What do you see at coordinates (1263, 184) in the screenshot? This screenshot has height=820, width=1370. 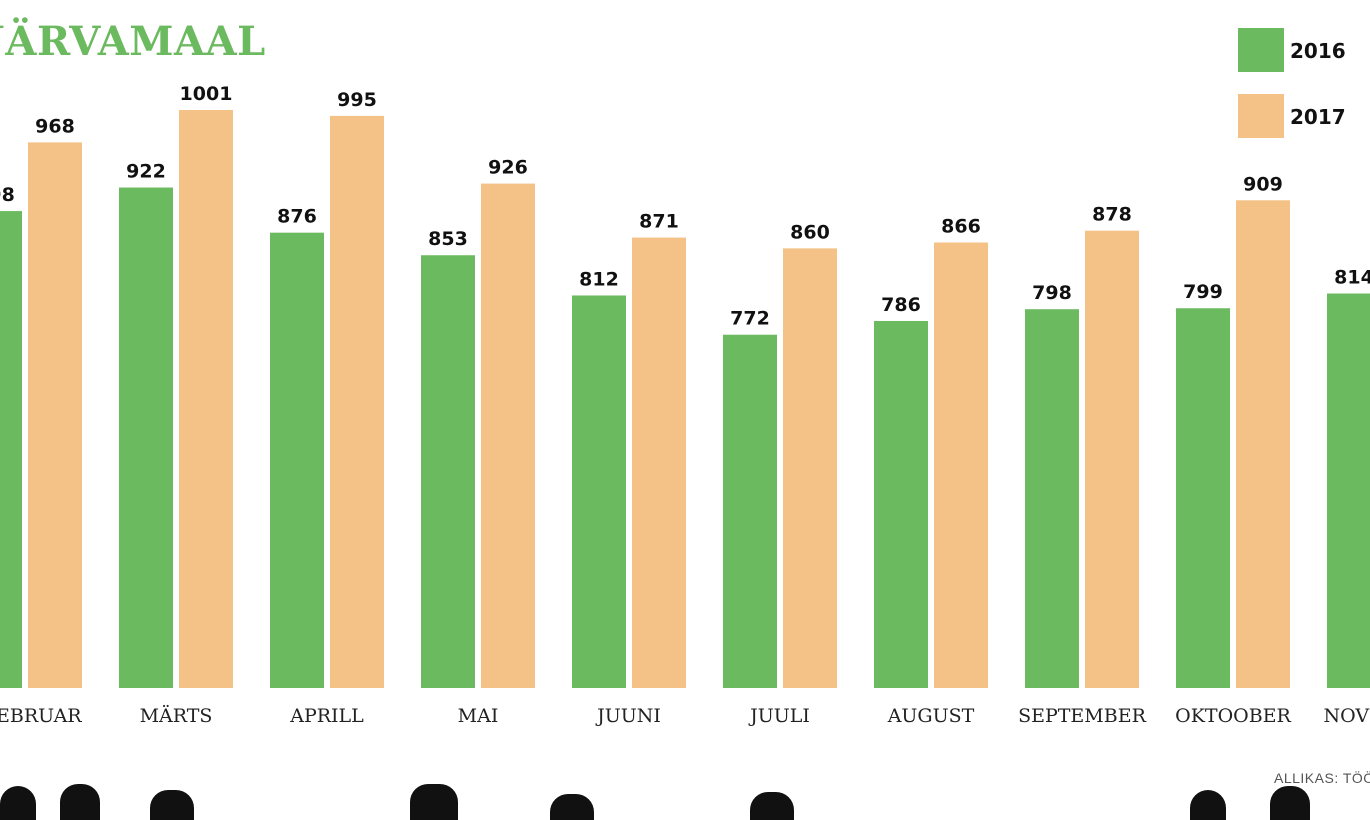 I see `data-label-2017-oktoober: 909` at bounding box center [1263, 184].